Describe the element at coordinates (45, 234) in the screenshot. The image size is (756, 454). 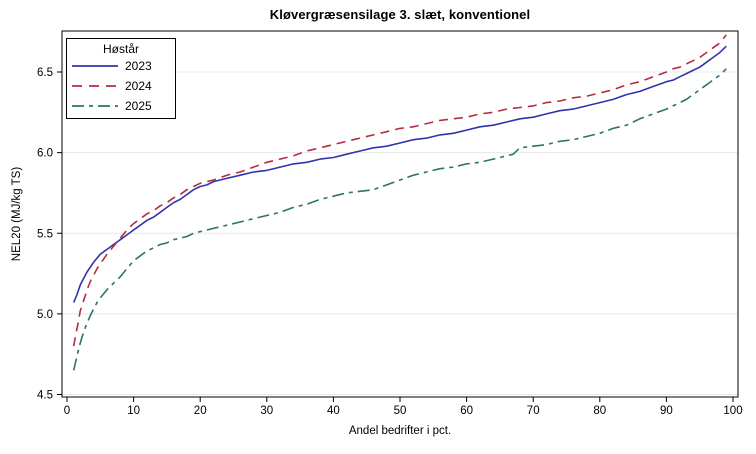
I see `y-tick-label-5.5: 5.5` at that location.